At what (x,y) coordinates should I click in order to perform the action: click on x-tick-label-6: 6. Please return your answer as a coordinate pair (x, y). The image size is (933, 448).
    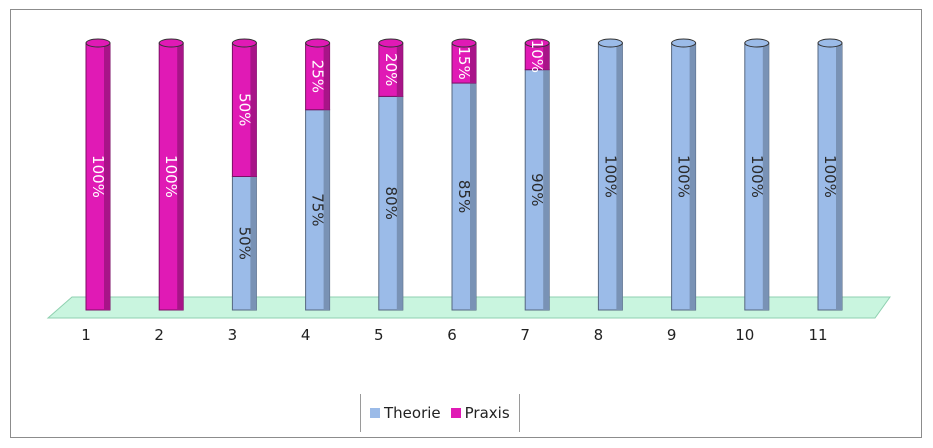
    Looking at the image, I should click on (452, 335).